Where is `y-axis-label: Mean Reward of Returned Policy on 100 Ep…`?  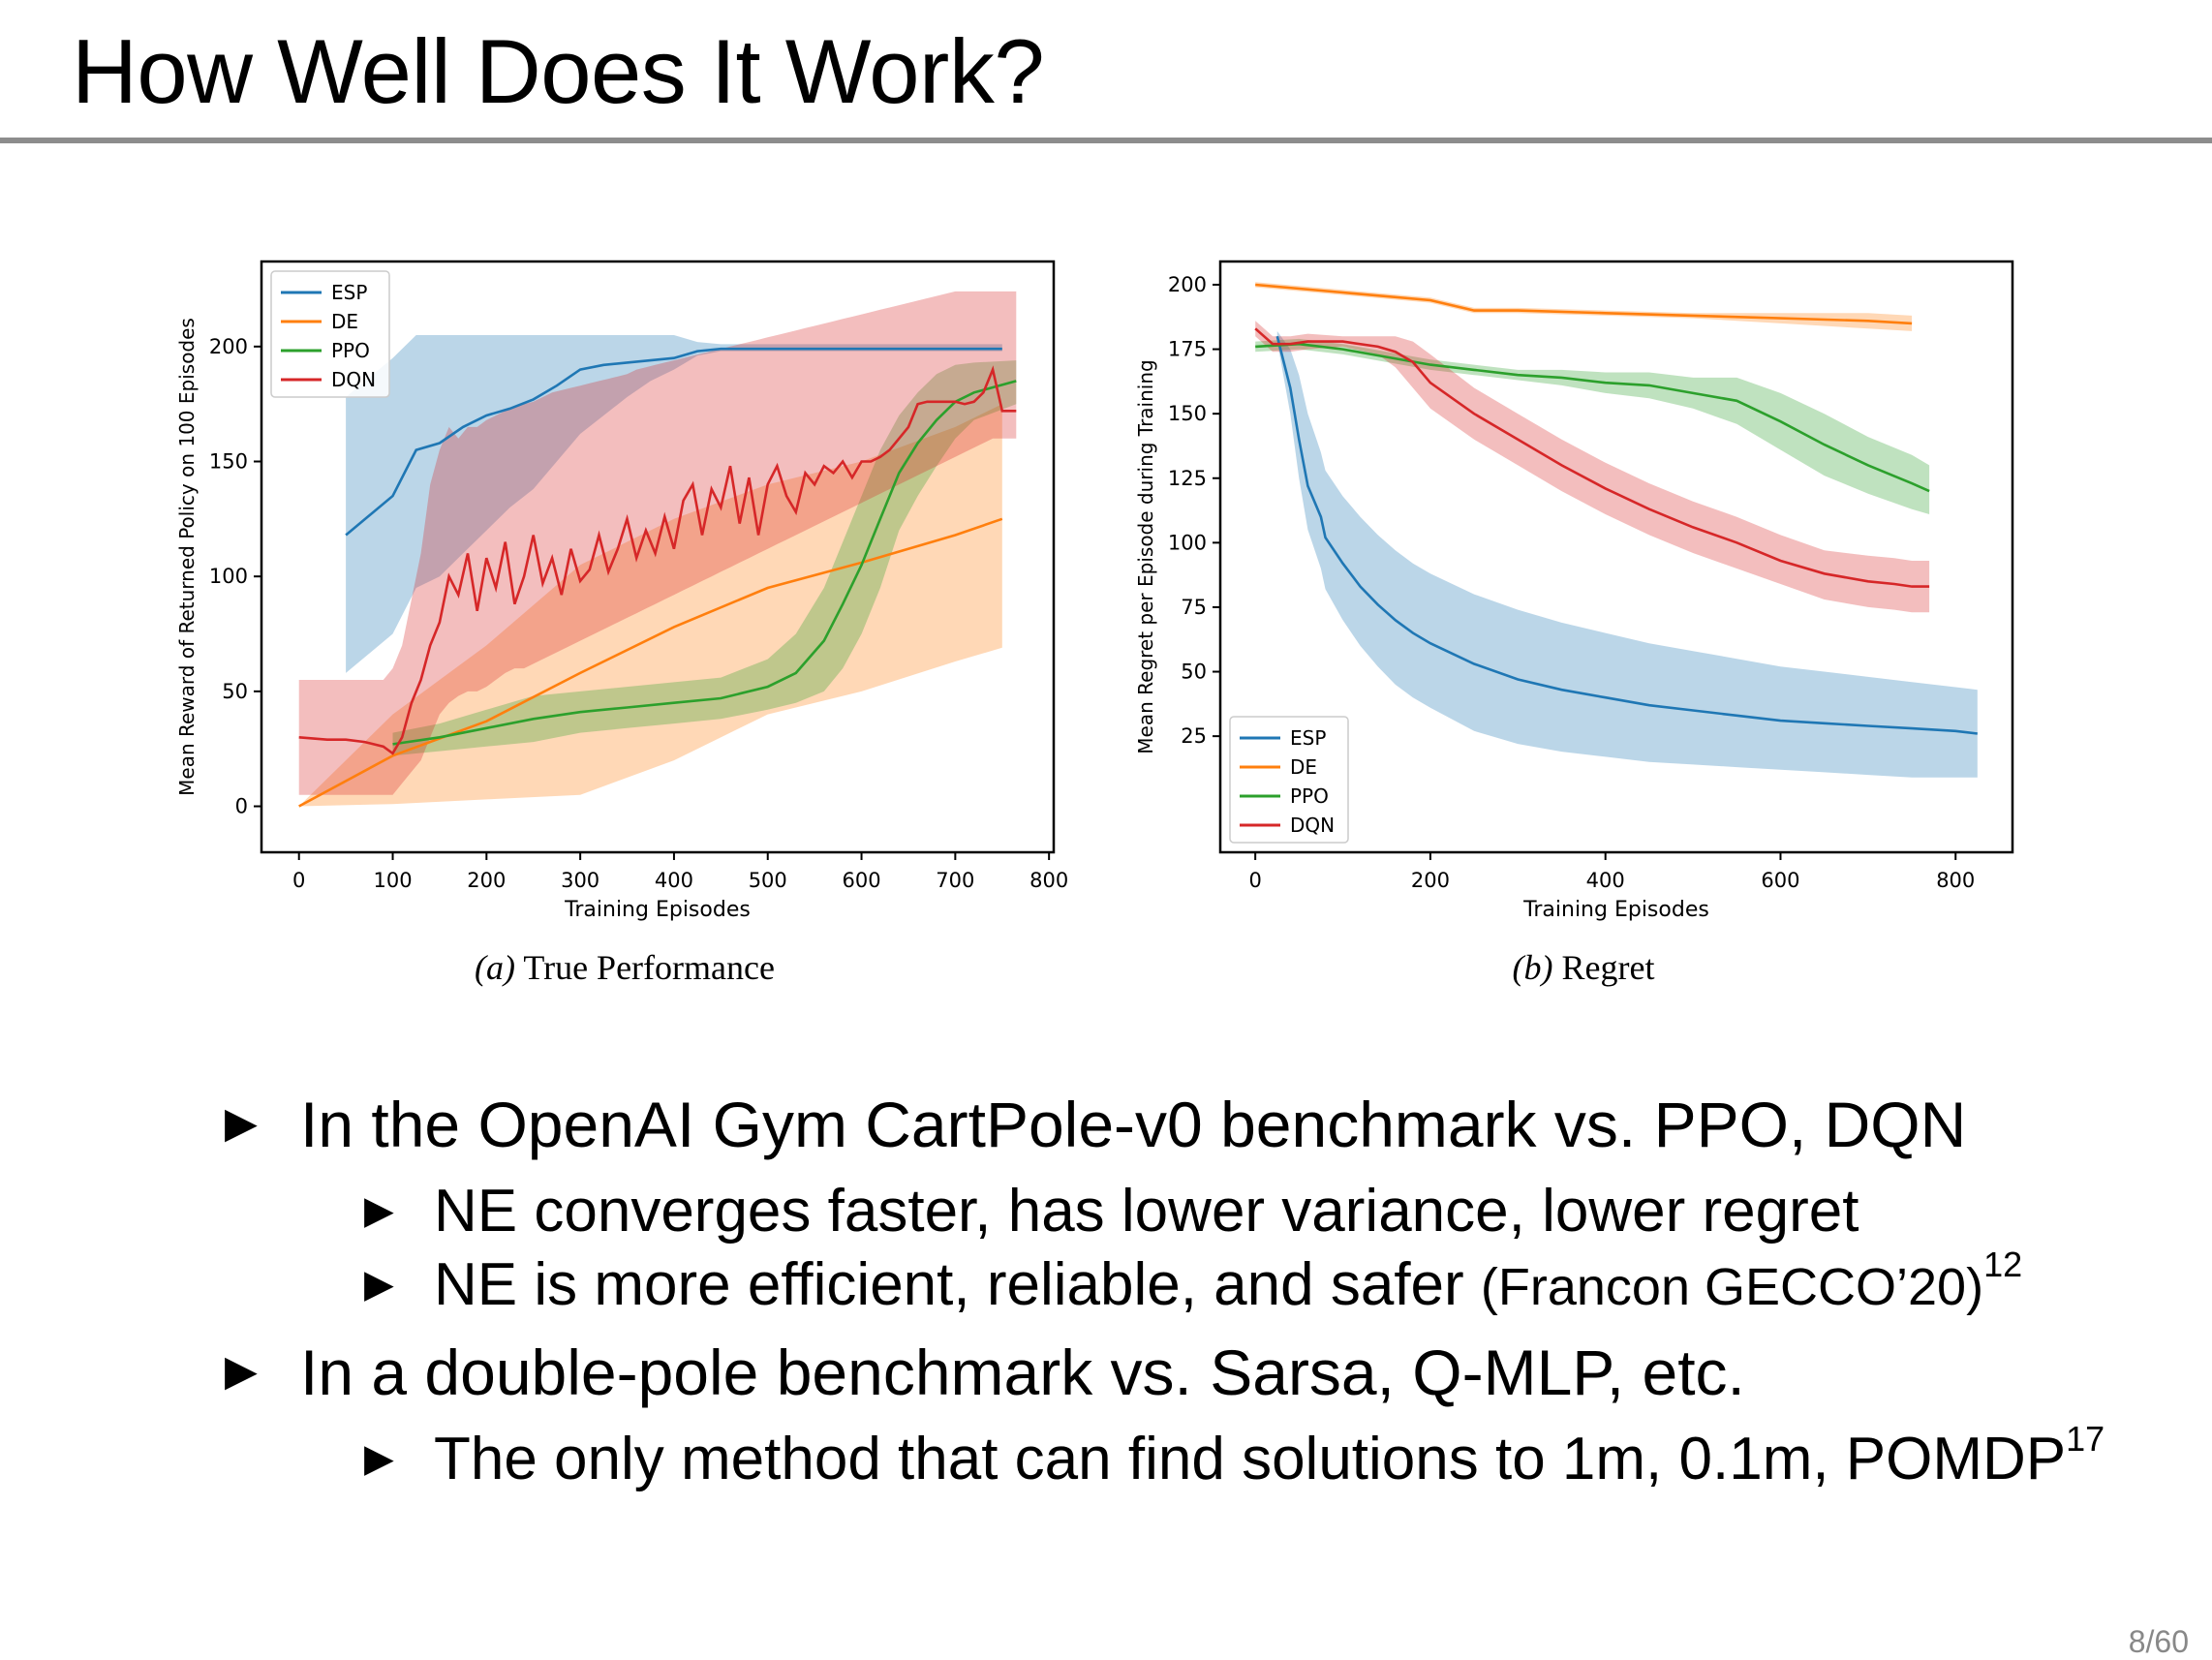
y-axis-label: Mean Reward of Returned Policy on 100 Ep… is located at coordinates (187, 557).